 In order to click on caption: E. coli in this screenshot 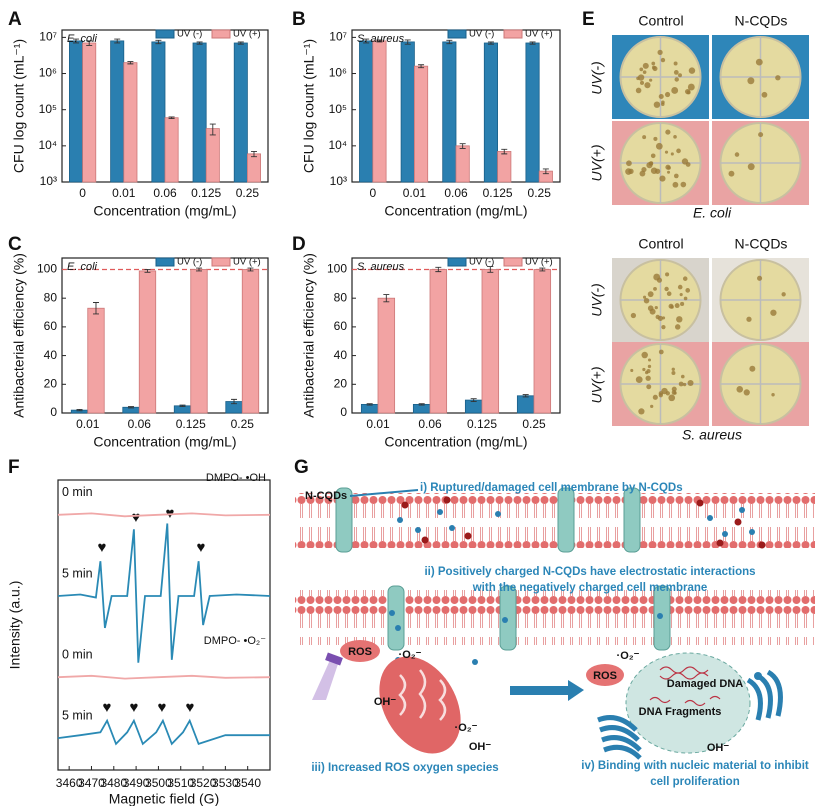, I will do `click(712, 213)`.